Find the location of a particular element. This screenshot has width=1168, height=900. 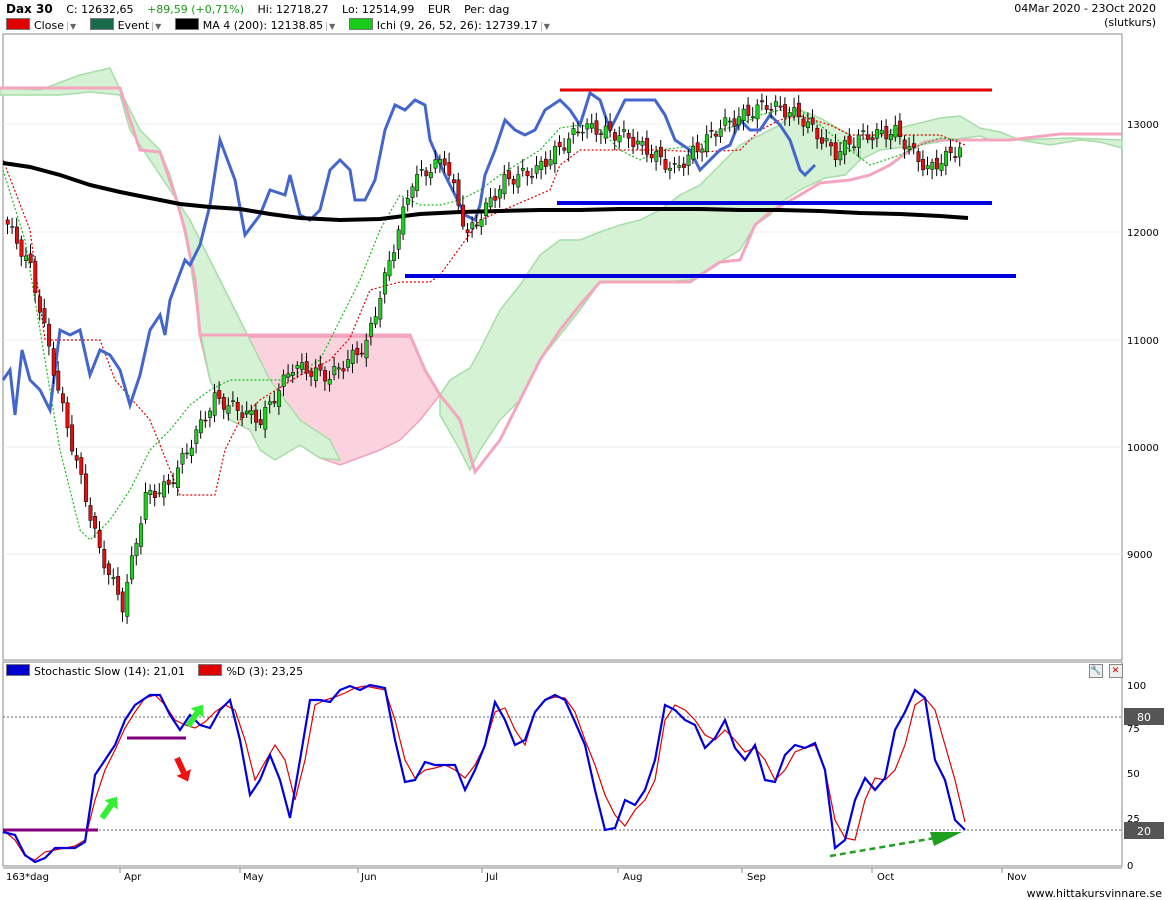

osc-level-20-label: 20 is located at coordinates (1144, 831).